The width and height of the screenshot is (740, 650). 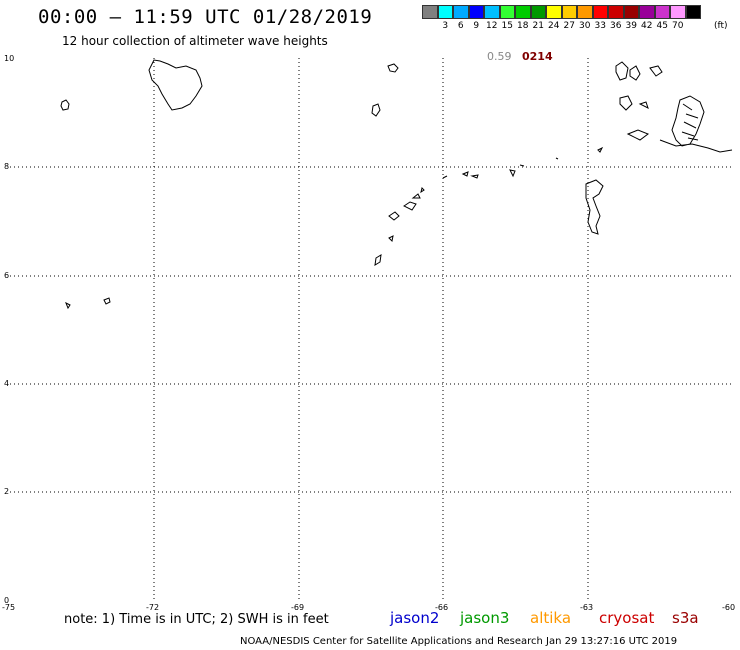 What do you see at coordinates (415, 618) in the screenshot?
I see `legend-jason2: jason2` at bounding box center [415, 618].